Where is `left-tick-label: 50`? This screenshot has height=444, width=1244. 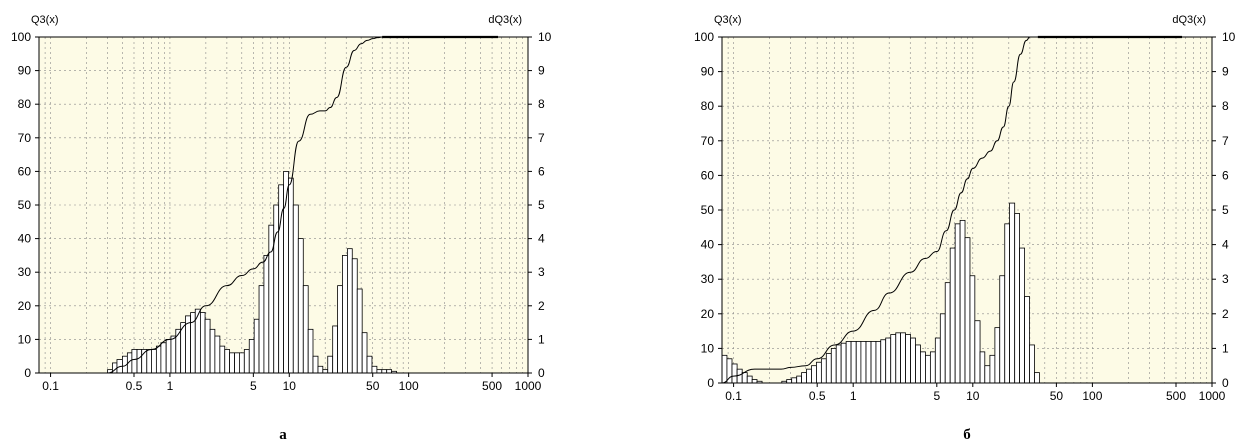
left-tick-label: 50 is located at coordinates (708, 210).